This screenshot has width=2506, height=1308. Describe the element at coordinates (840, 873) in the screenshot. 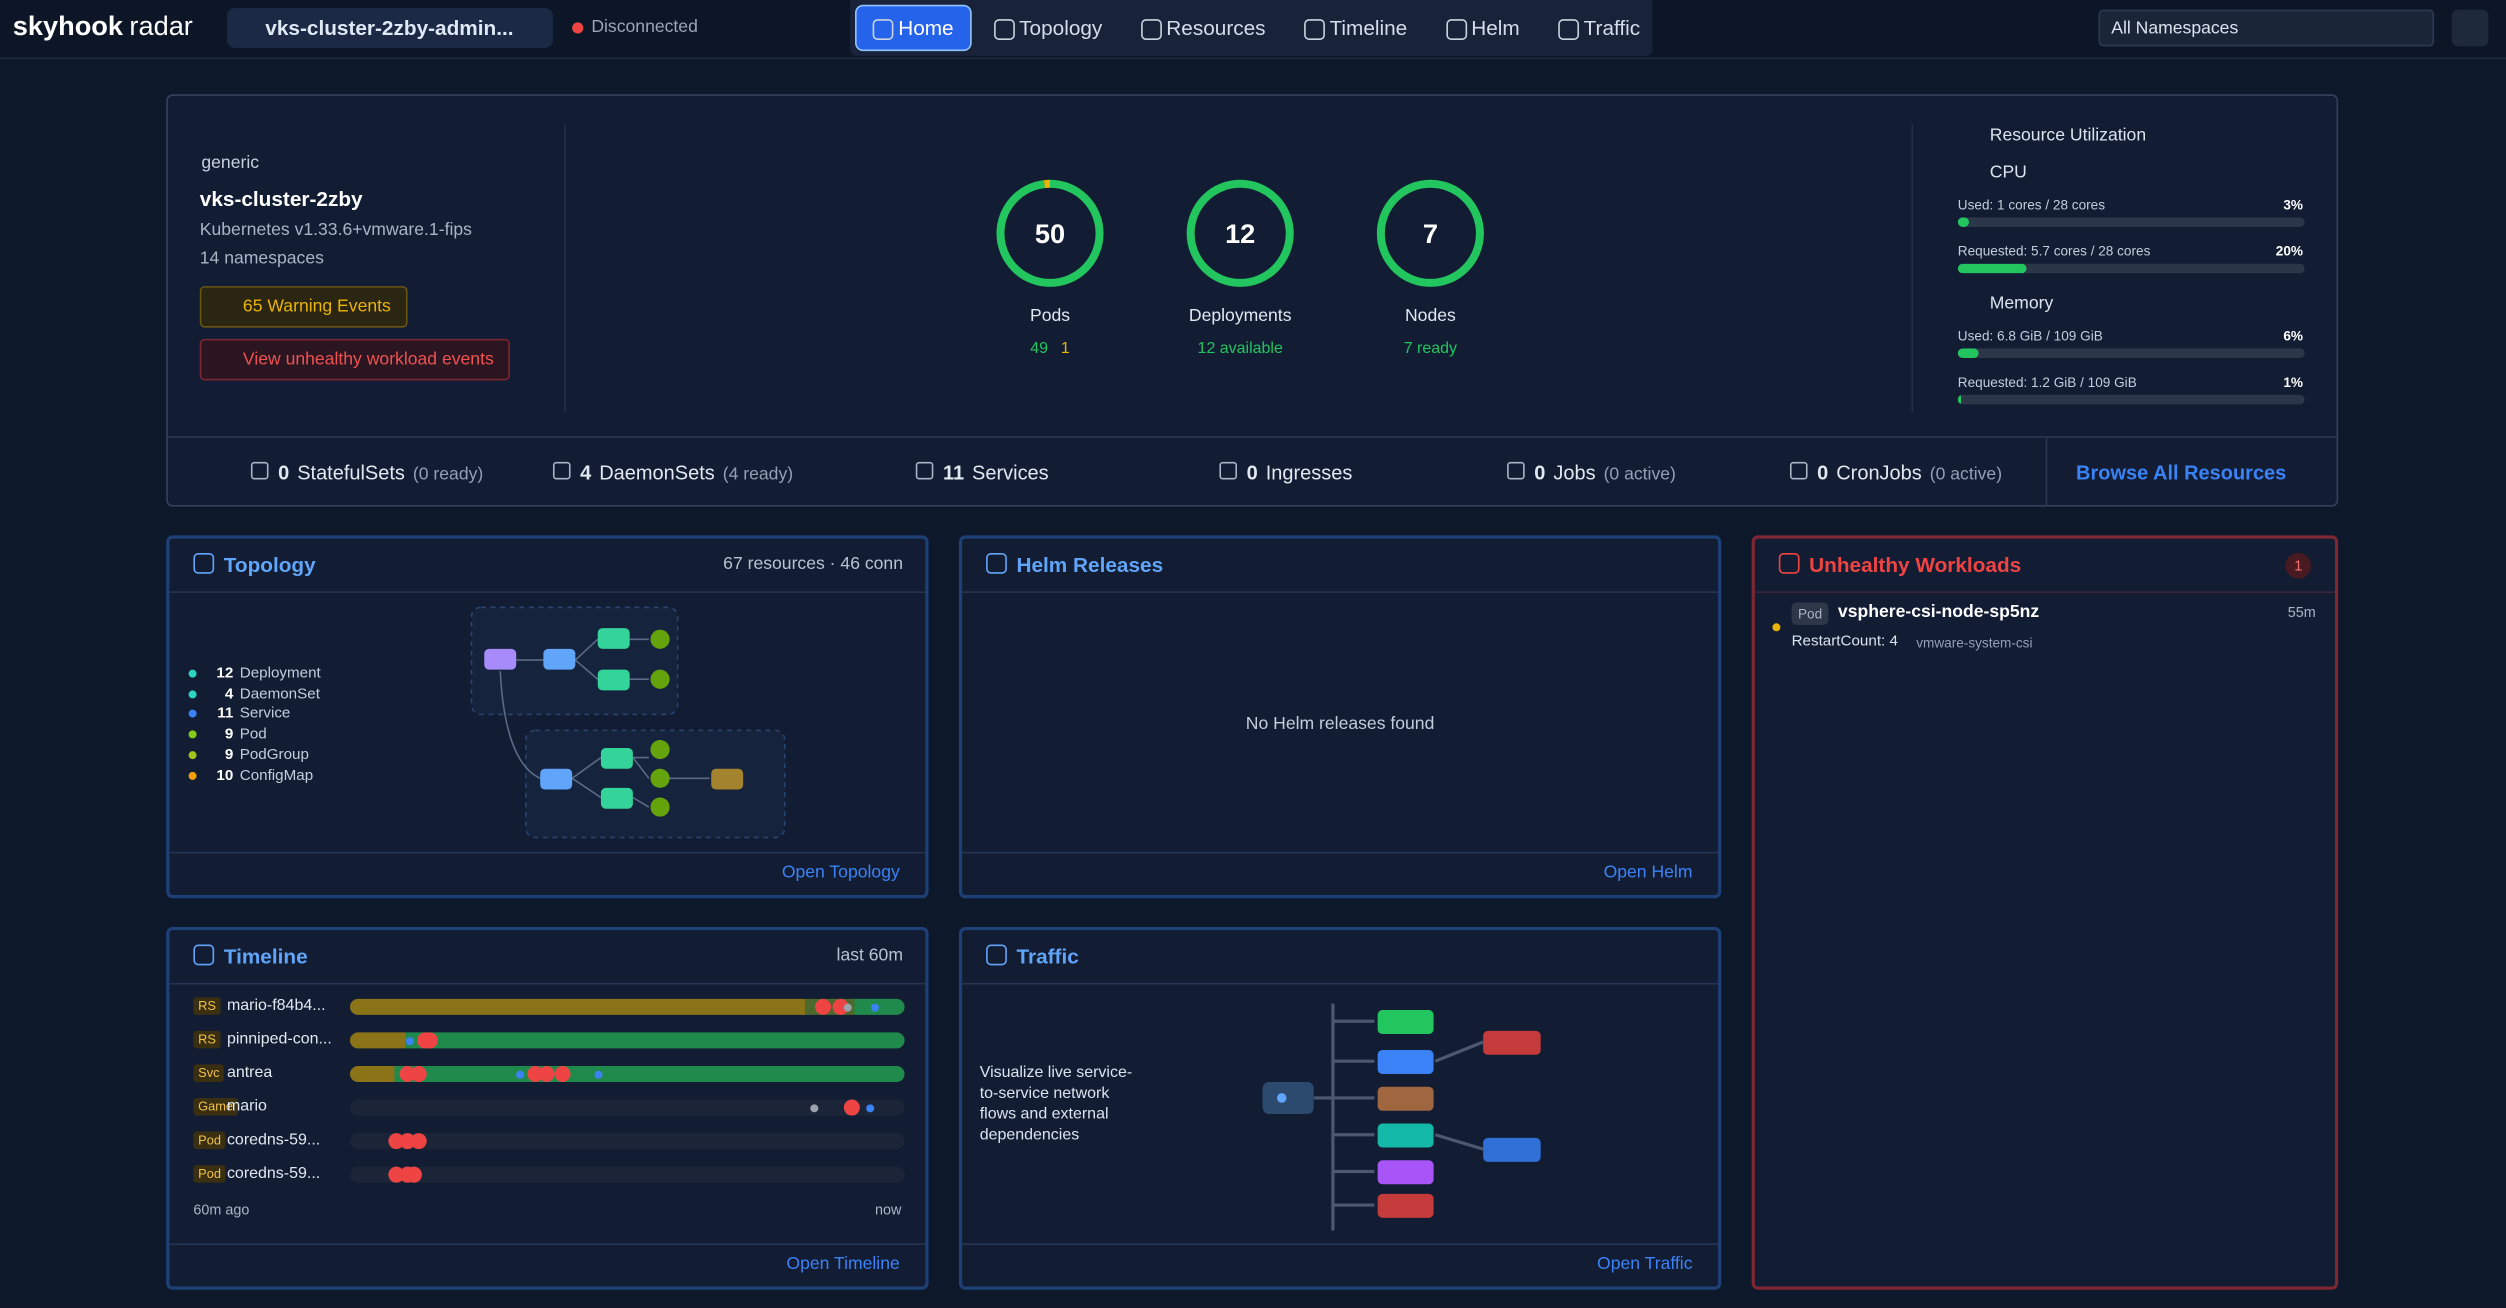

I see `card-link: Open Topology` at that location.